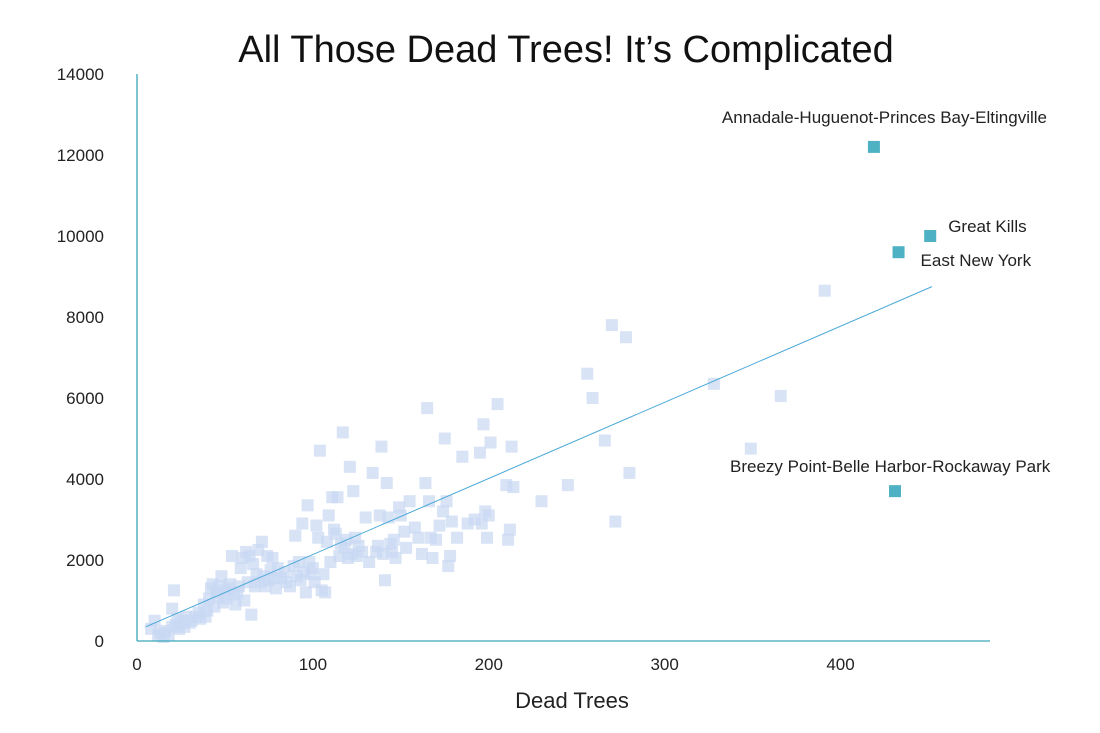 The image size is (1100, 733). I want to click on x-tick-label: 200, so click(489, 664).